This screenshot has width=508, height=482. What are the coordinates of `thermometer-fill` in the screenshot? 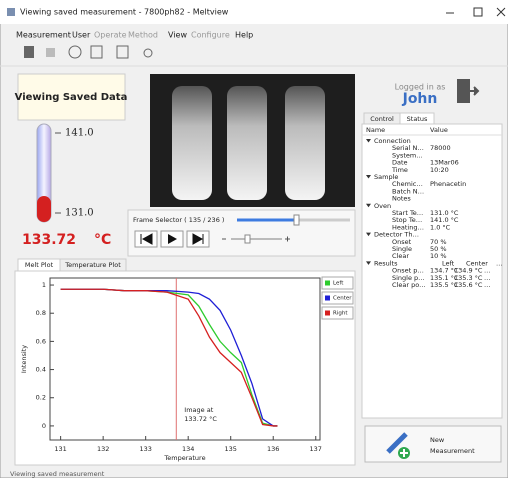 It's located at (44, 209).